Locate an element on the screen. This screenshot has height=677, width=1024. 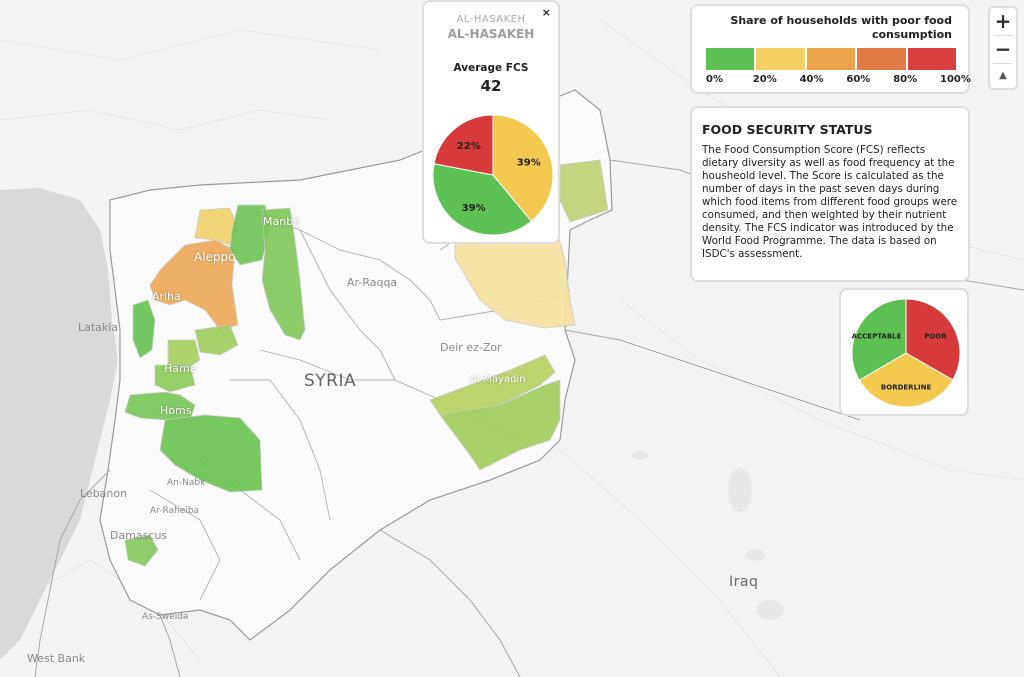
zoom-controls: + − ▲ is located at coordinates (1003, 48).